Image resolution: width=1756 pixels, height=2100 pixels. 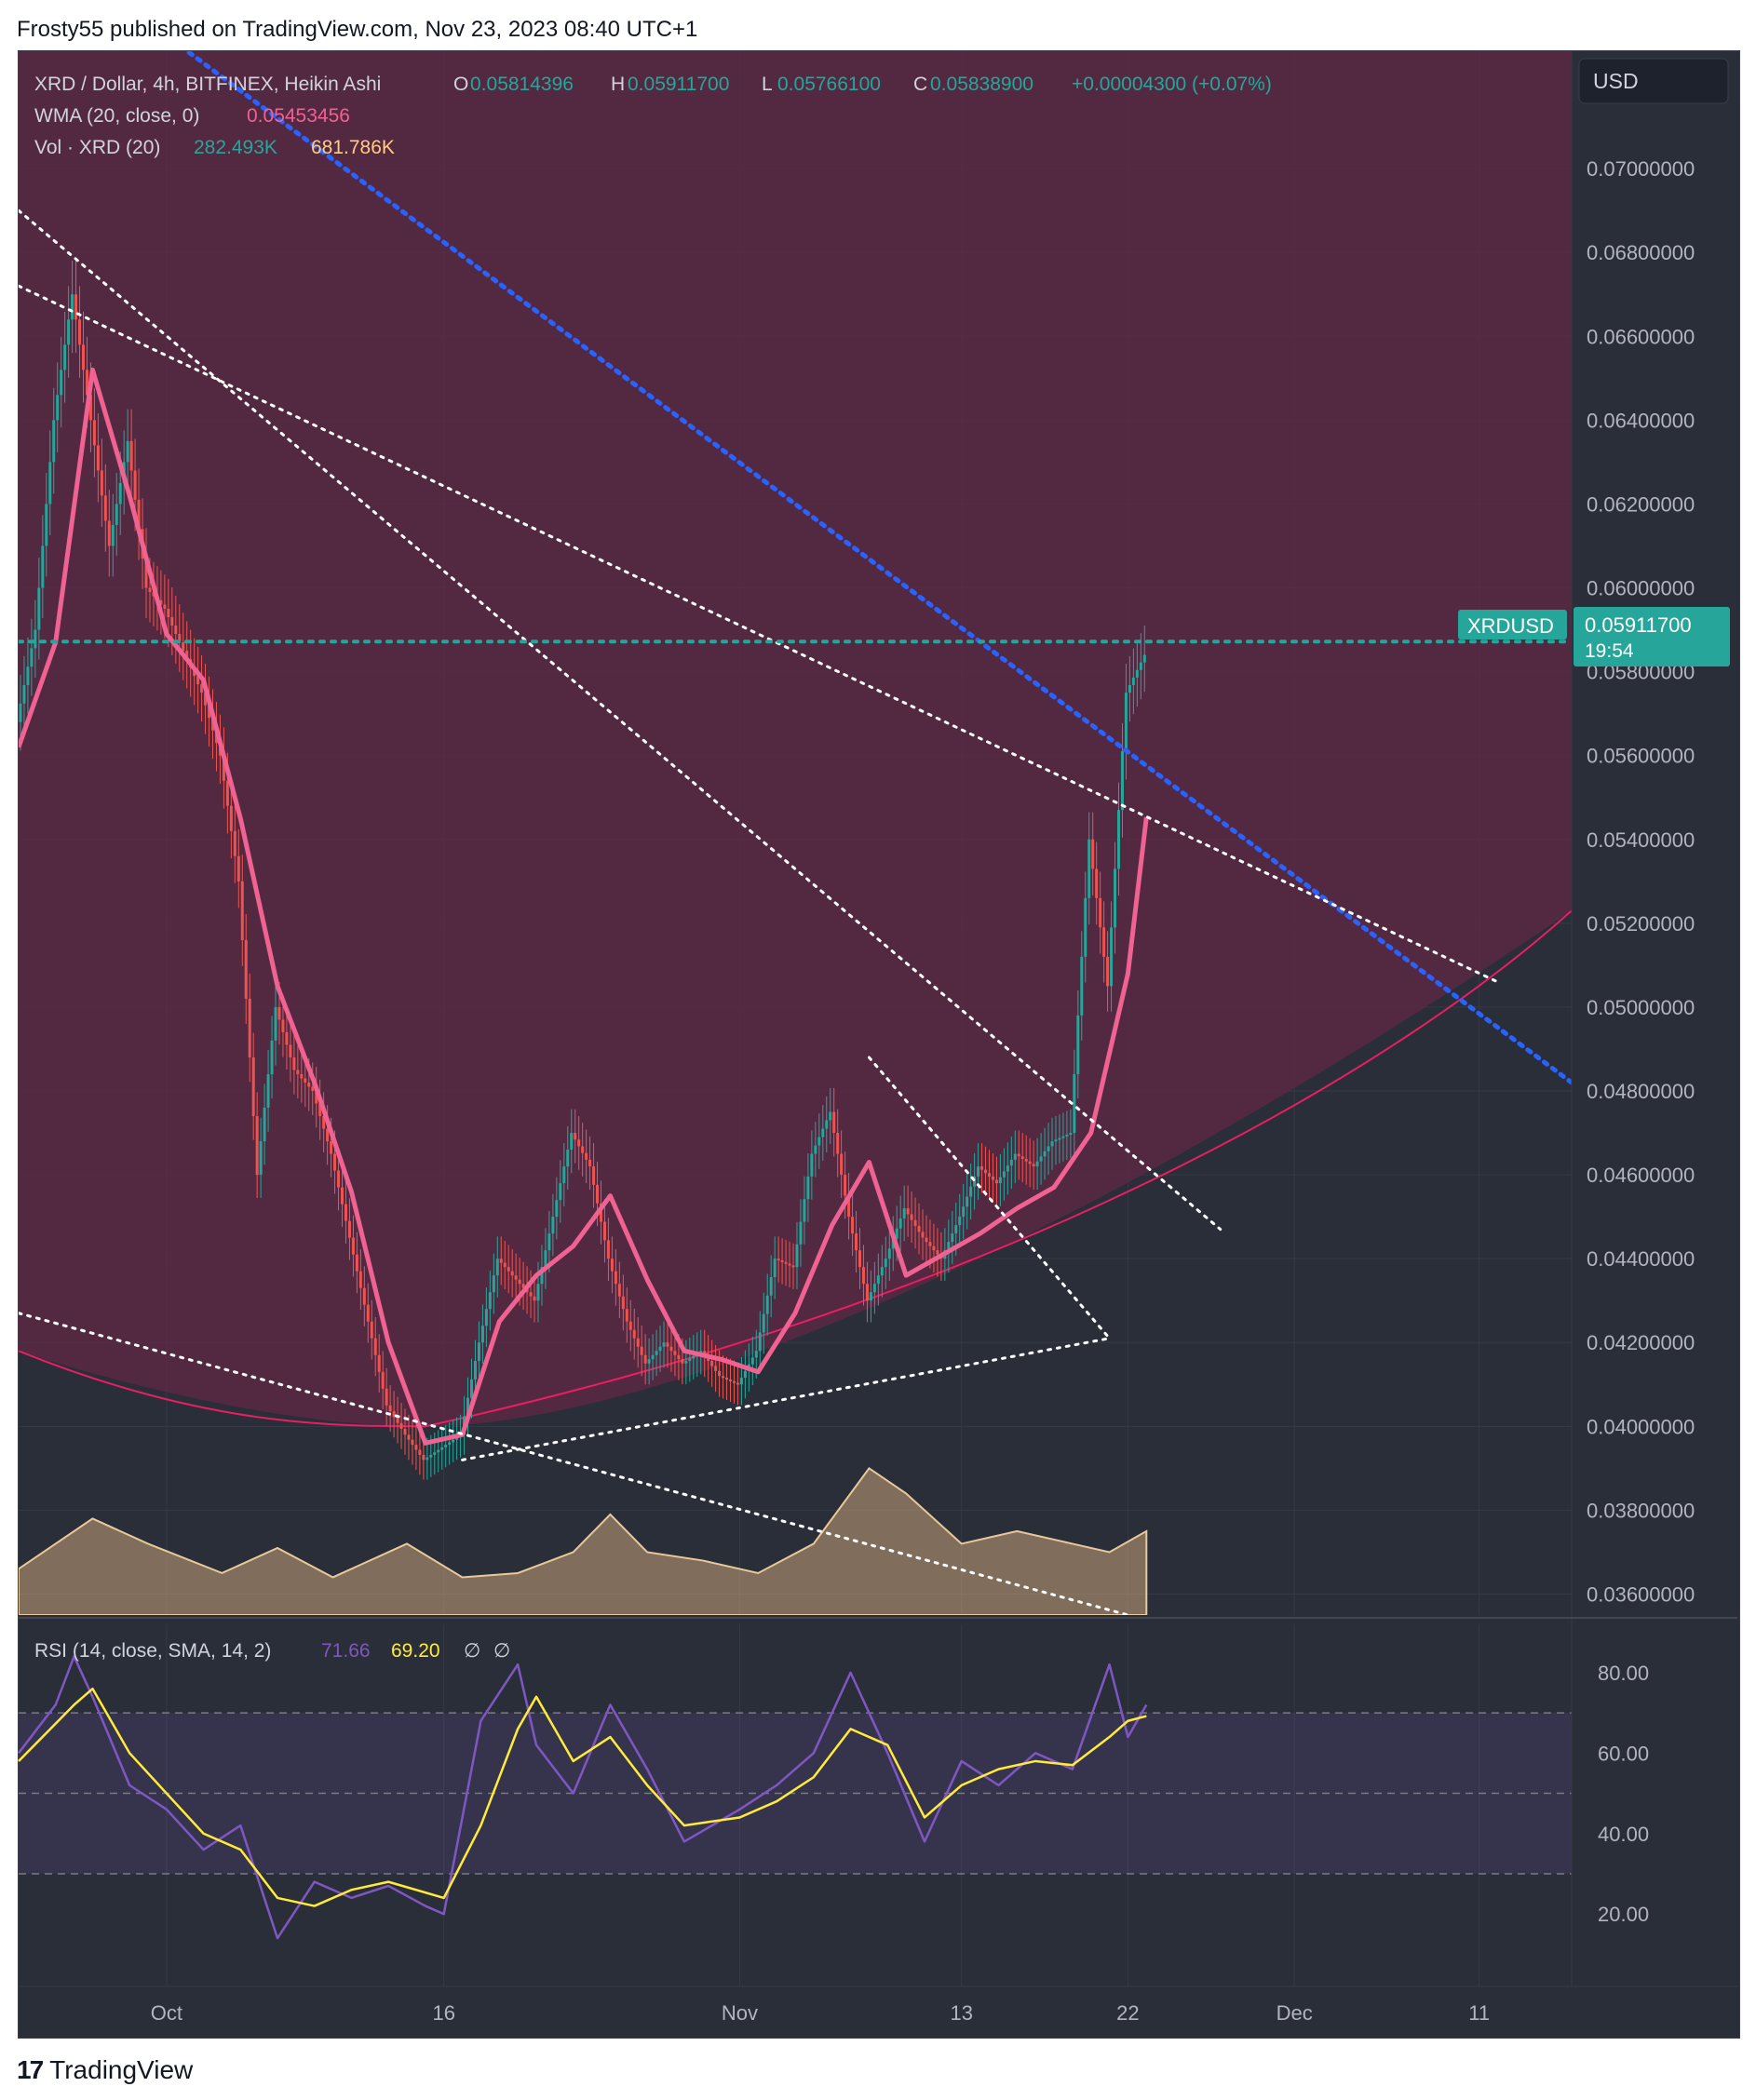 I want to click on time-tick-label: 22, so click(x=1127, y=2013).